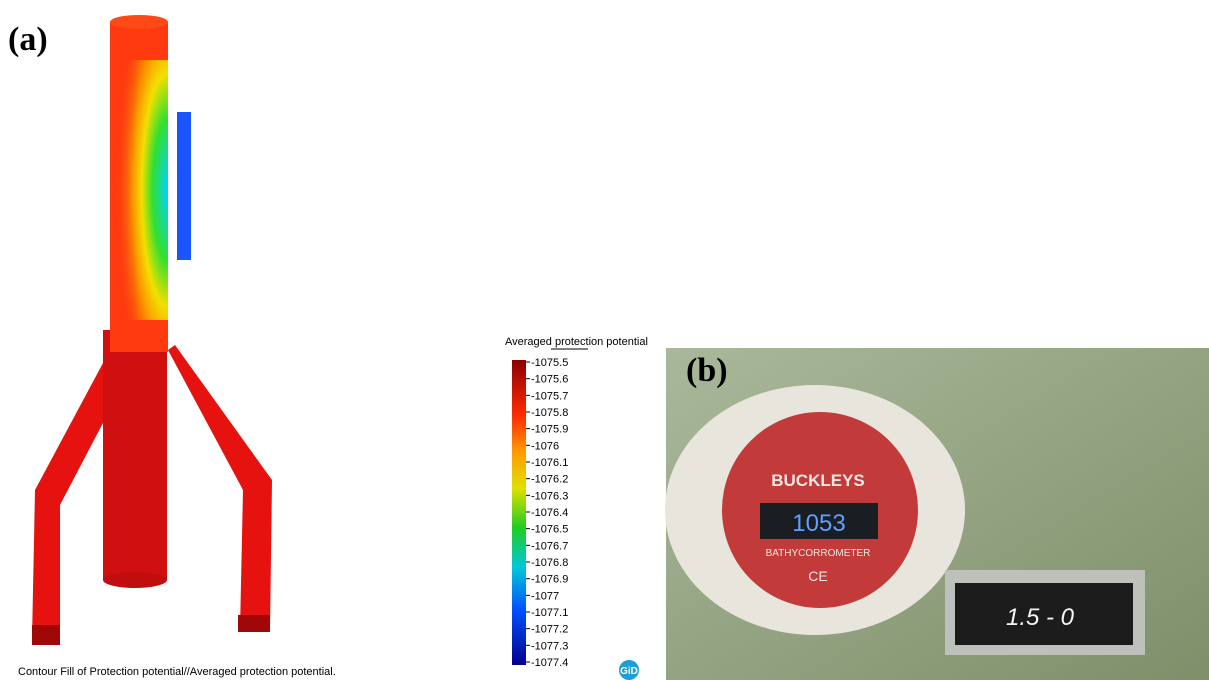 The height and width of the screenshot is (680, 1209). What do you see at coordinates (549, 463) in the screenshot?
I see `colorbar-tick-label: -1076.1` at bounding box center [549, 463].